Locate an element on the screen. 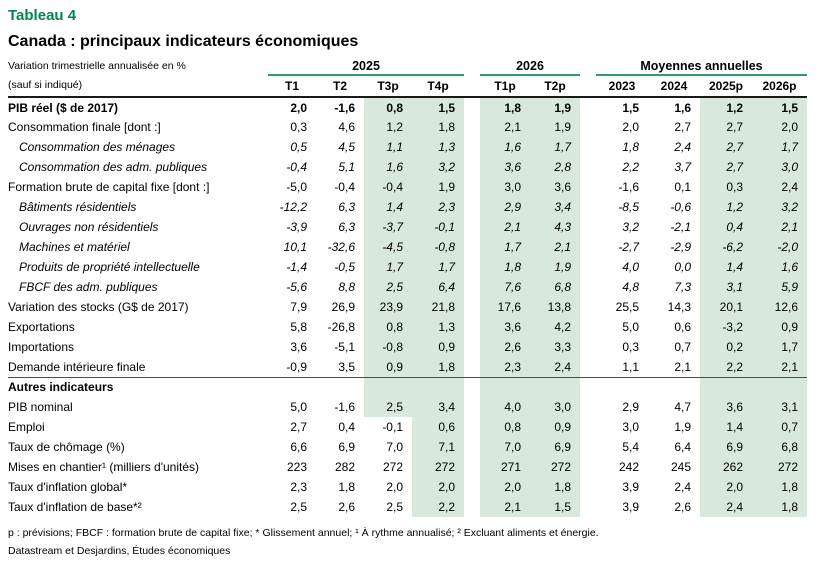 The image size is (819, 566). col-t1: T1 is located at coordinates (292, 86).